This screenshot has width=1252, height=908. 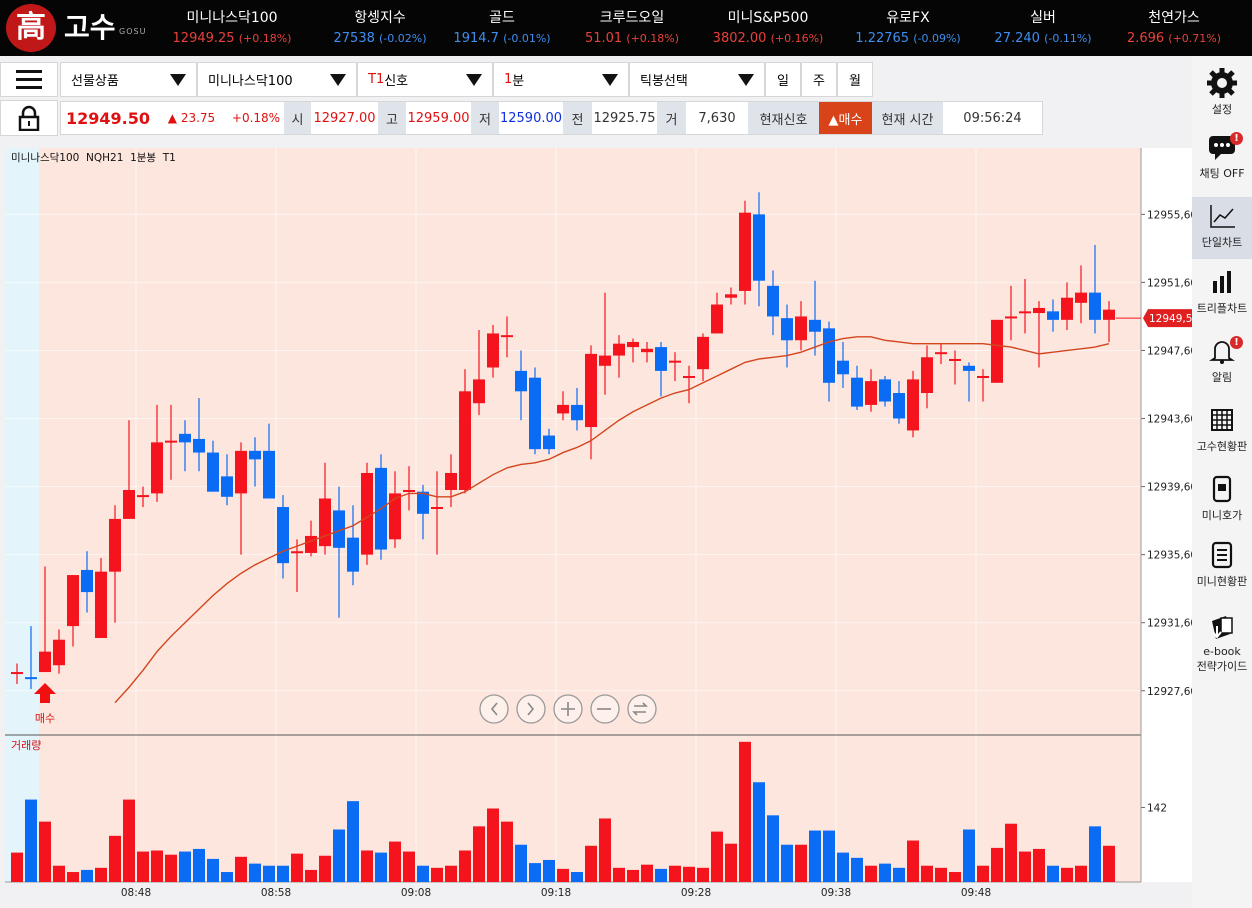 I want to click on y-tick-label: 12931,60, so click(x=1169, y=624).